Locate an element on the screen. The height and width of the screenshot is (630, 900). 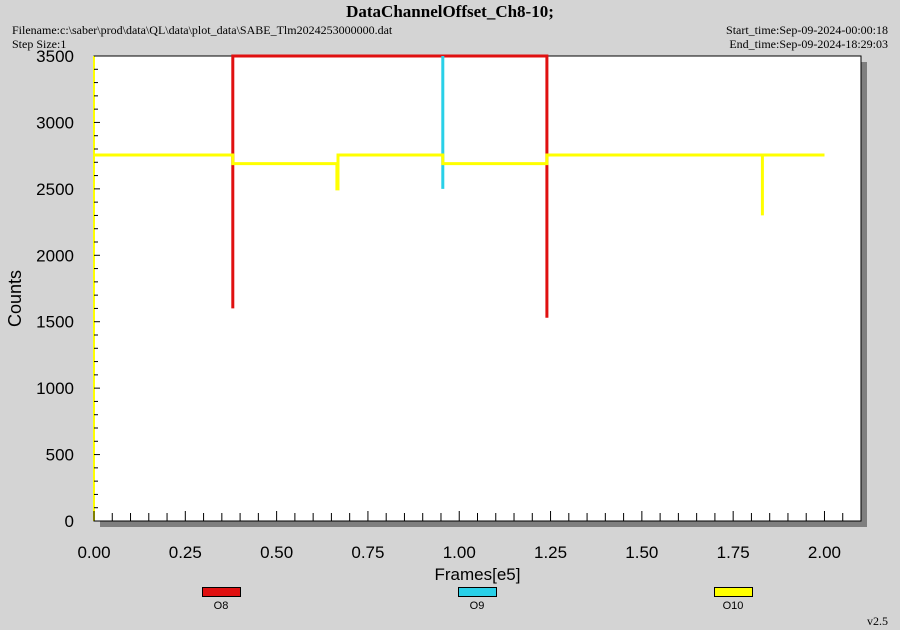
series-line-o8 is located at coordinates (390, 186).